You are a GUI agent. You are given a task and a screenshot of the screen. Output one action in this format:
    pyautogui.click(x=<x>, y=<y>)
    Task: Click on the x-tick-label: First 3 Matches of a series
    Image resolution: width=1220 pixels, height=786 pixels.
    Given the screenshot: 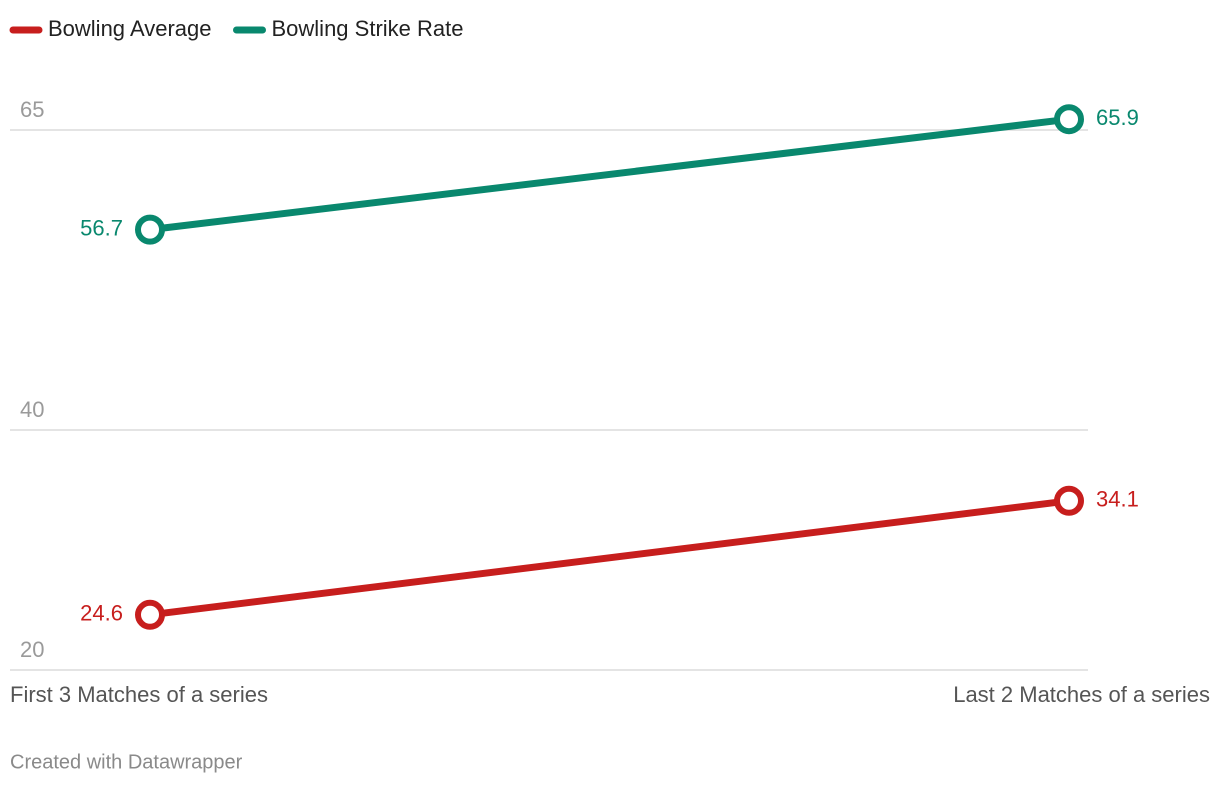 What is the action you would take?
    pyautogui.click(x=139, y=694)
    